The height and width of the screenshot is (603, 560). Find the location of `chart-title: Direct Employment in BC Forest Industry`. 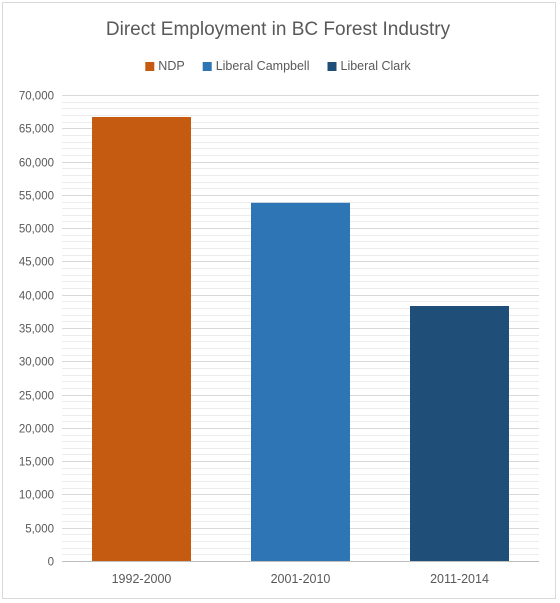

chart-title: Direct Employment in BC Forest Industry is located at coordinates (278, 29).